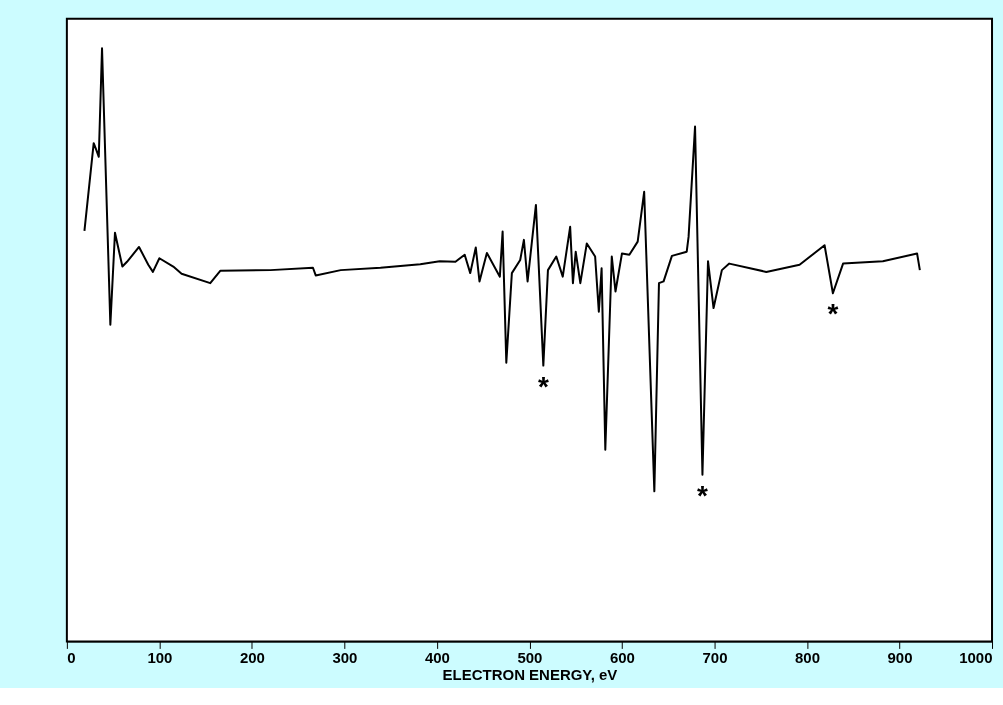  I want to click on x-tick-label: 0, so click(71, 657).